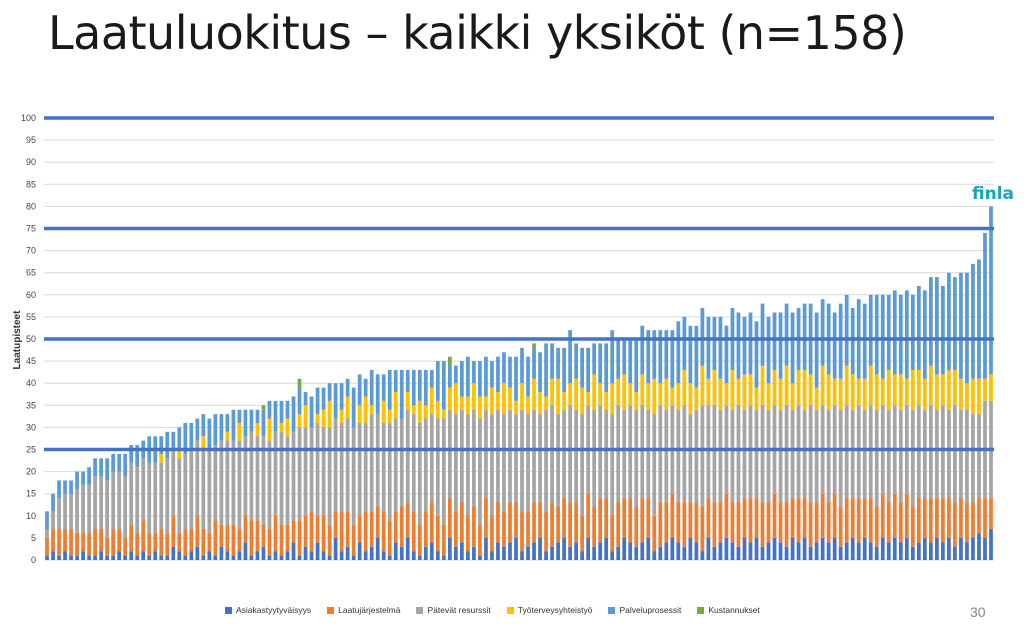  Describe the element at coordinates (274, 610) in the screenshot. I see `legend-label: Asiakastyytyväisyys` at that location.